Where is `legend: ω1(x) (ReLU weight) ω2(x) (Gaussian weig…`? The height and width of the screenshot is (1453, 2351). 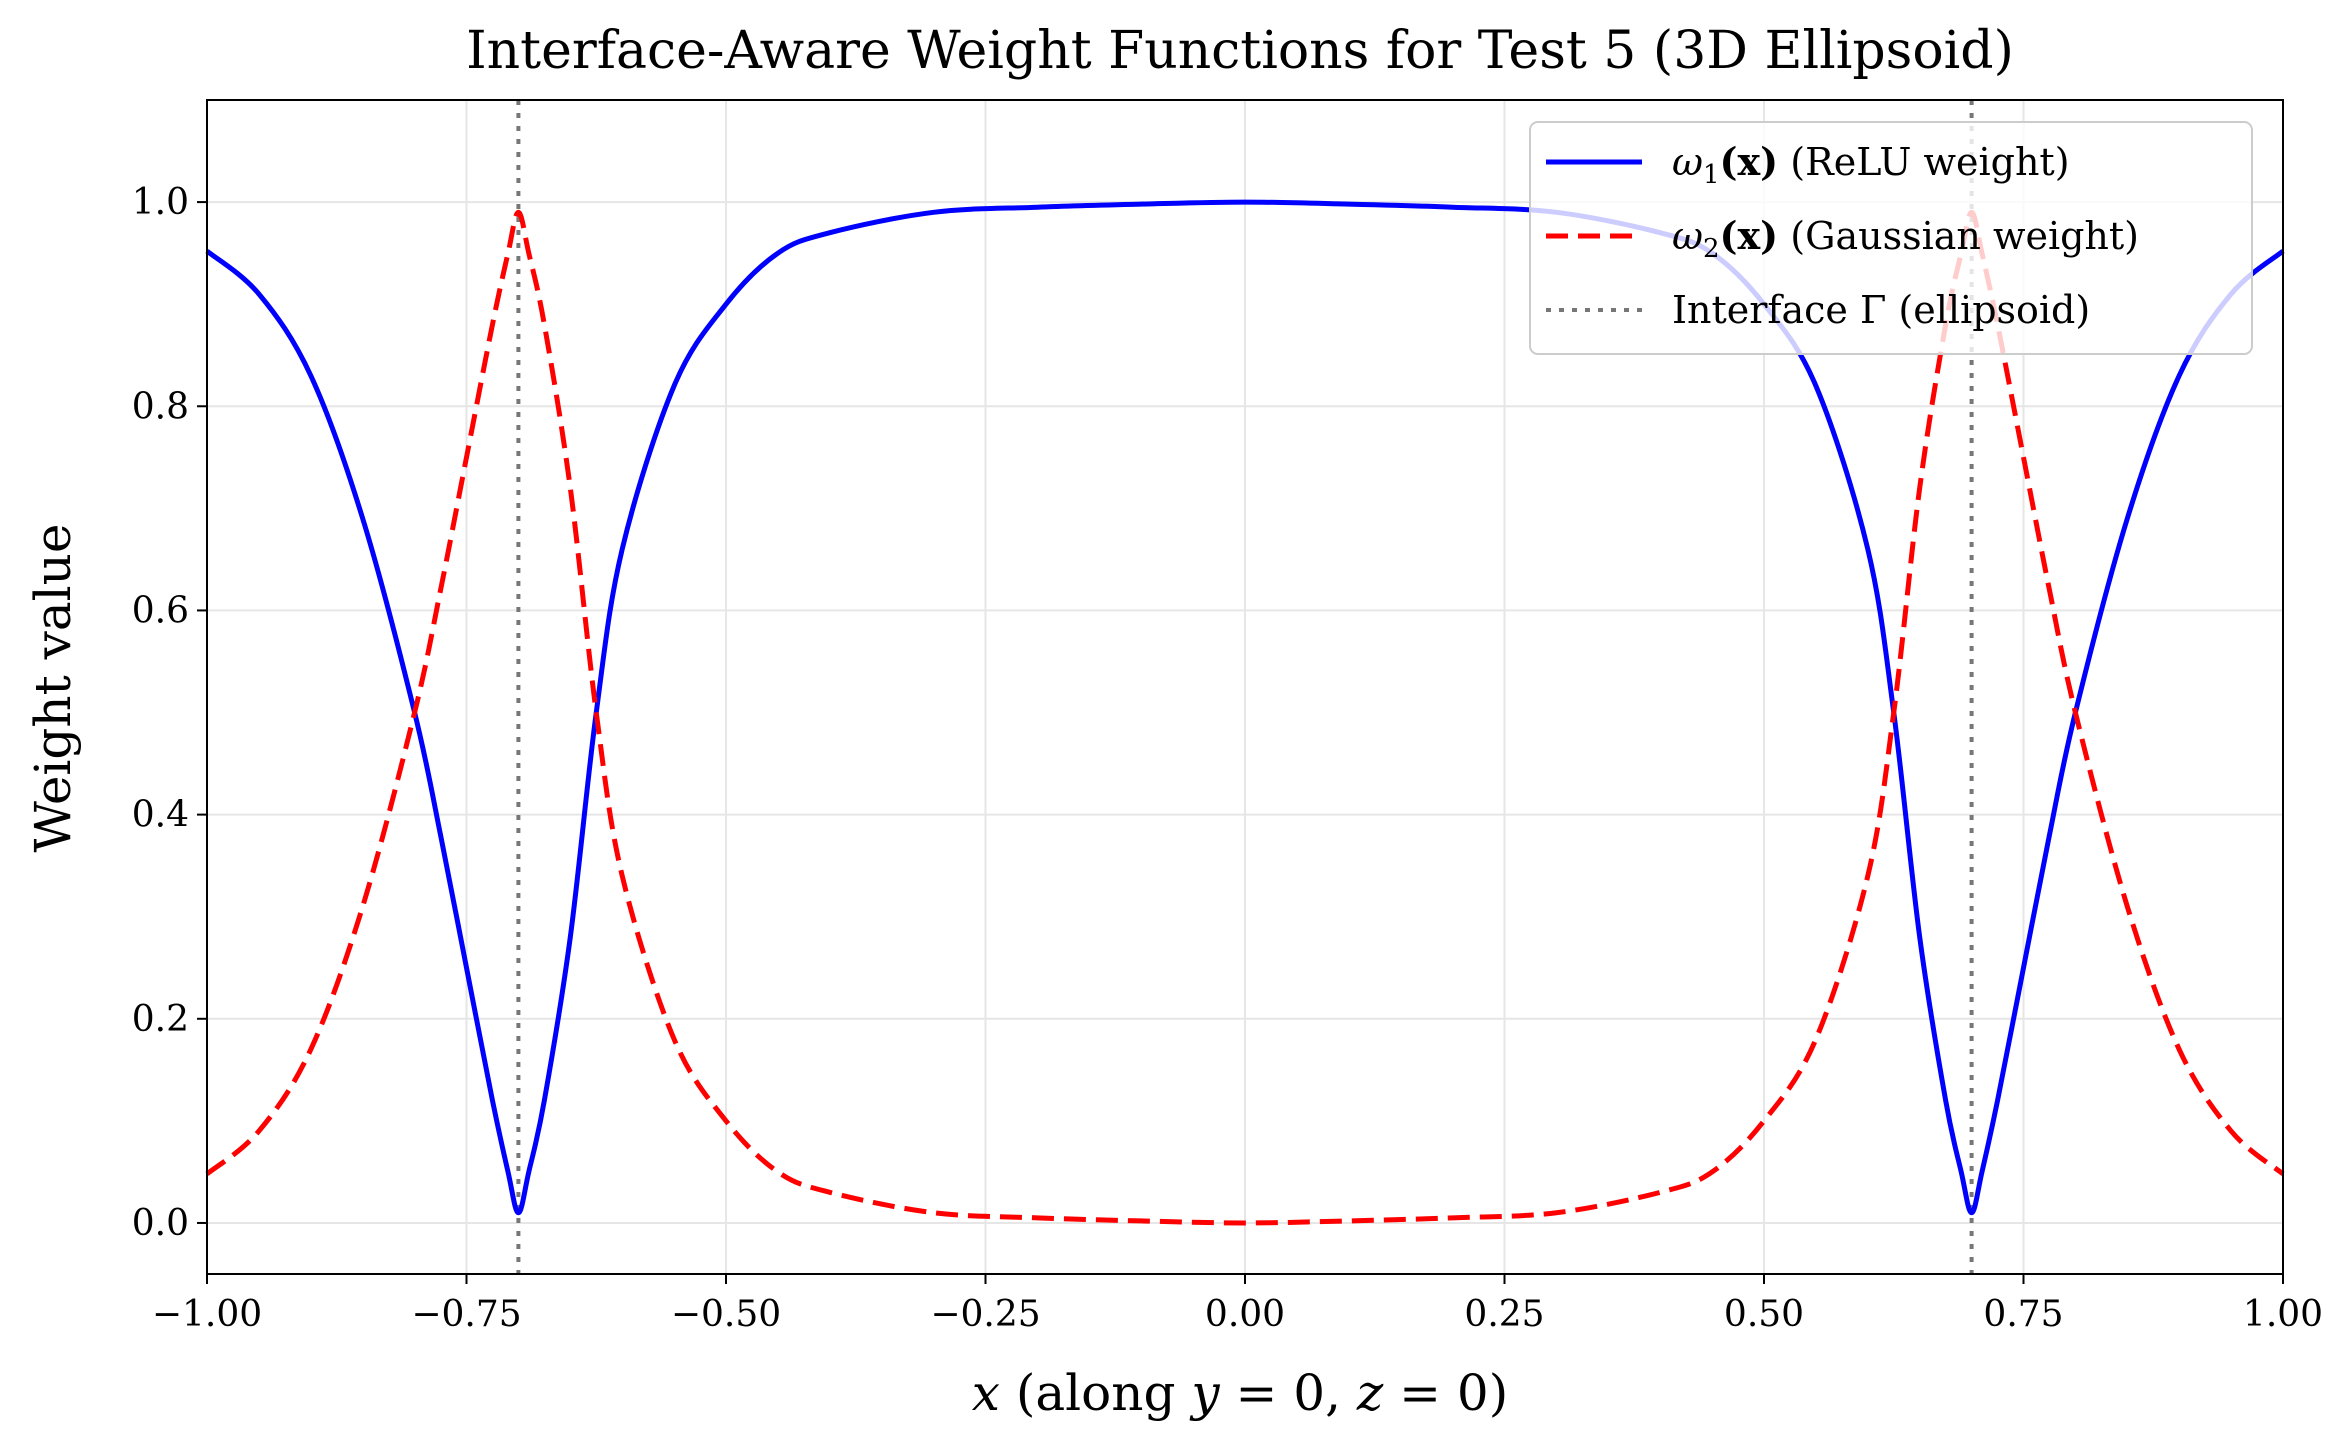 legend: ω1(x) (ReLU weight) ω2(x) (Gaussian weig… is located at coordinates (1891, 238).